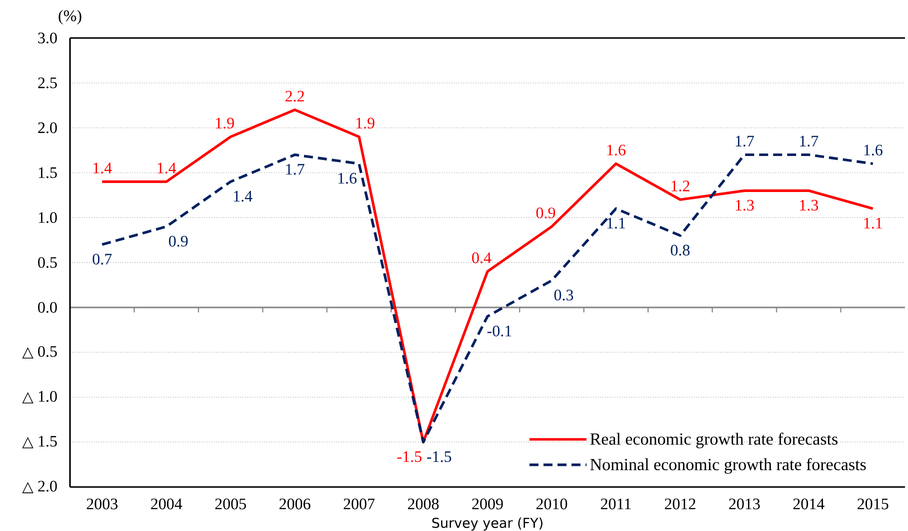  Describe the element at coordinates (680, 250) in the screenshot. I see `data-label: 0.8` at that location.